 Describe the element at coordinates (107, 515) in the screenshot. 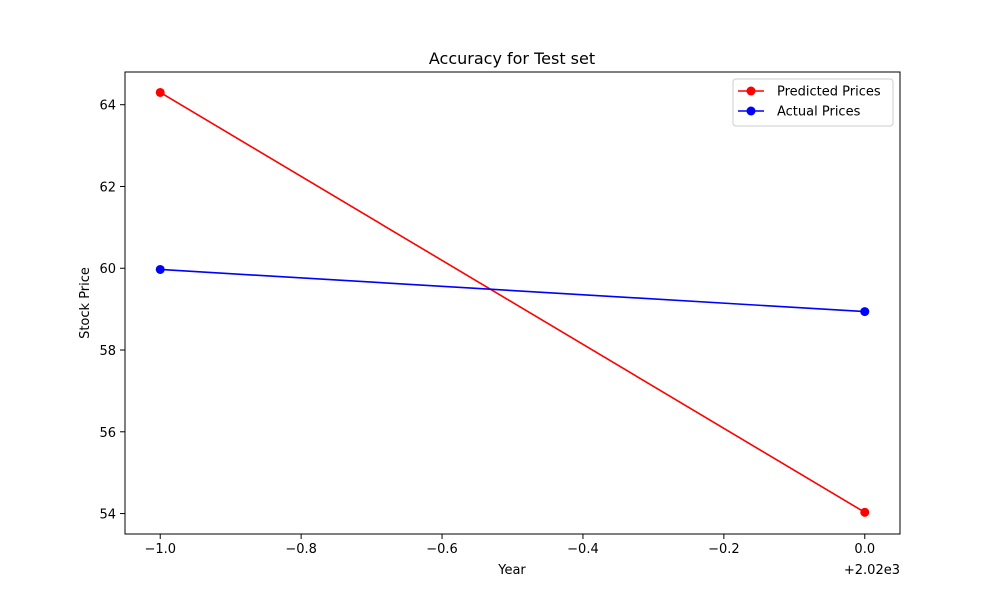

I see `y-tick-label: 54` at that location.